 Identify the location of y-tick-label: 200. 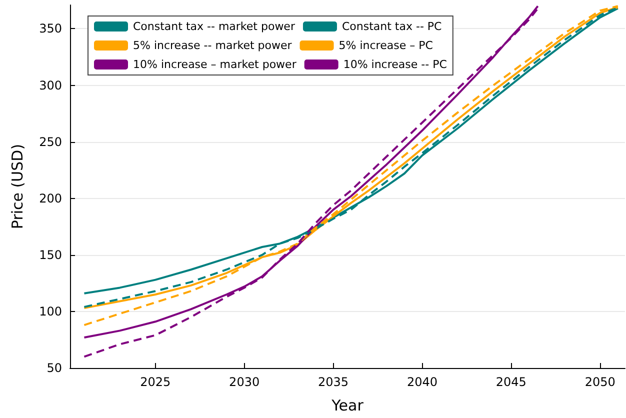
(50, 198).